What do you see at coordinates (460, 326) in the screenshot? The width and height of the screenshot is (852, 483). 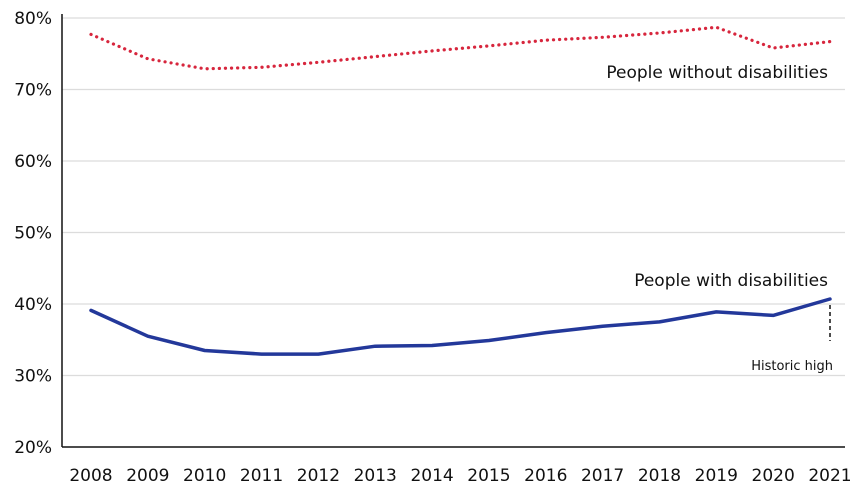 I see `series-line-with-disabilities` at bounding box center [460, 326].